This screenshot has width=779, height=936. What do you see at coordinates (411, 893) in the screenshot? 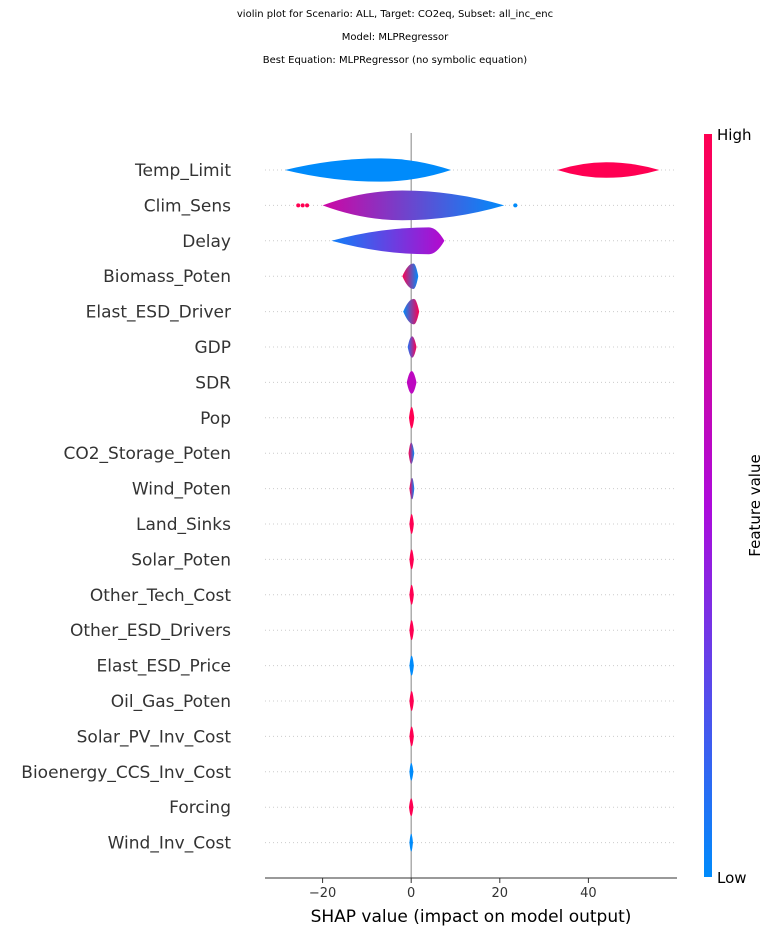
I see `x-tick-label: 0` at bounding box center [411, 893].